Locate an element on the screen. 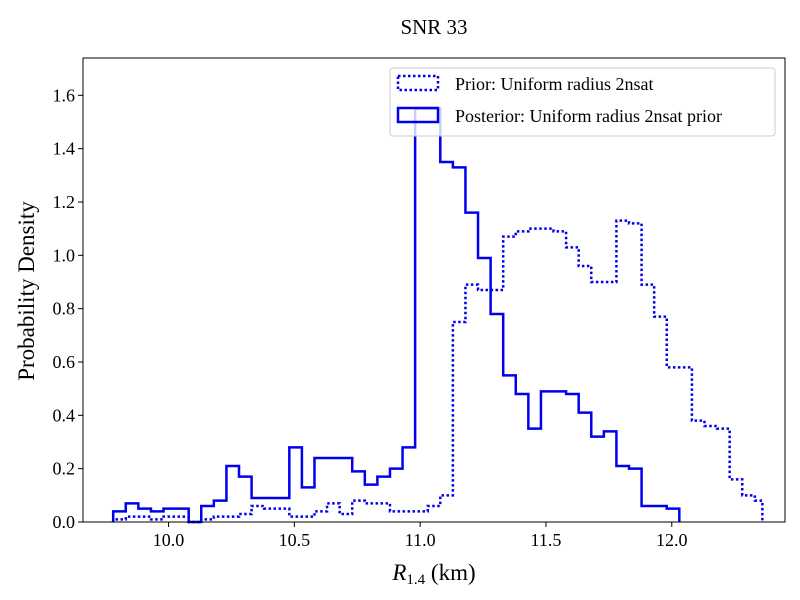 Image resolution: width=800 pixels, height=600 pixels. legend-box is located at coordinates (582, 102).